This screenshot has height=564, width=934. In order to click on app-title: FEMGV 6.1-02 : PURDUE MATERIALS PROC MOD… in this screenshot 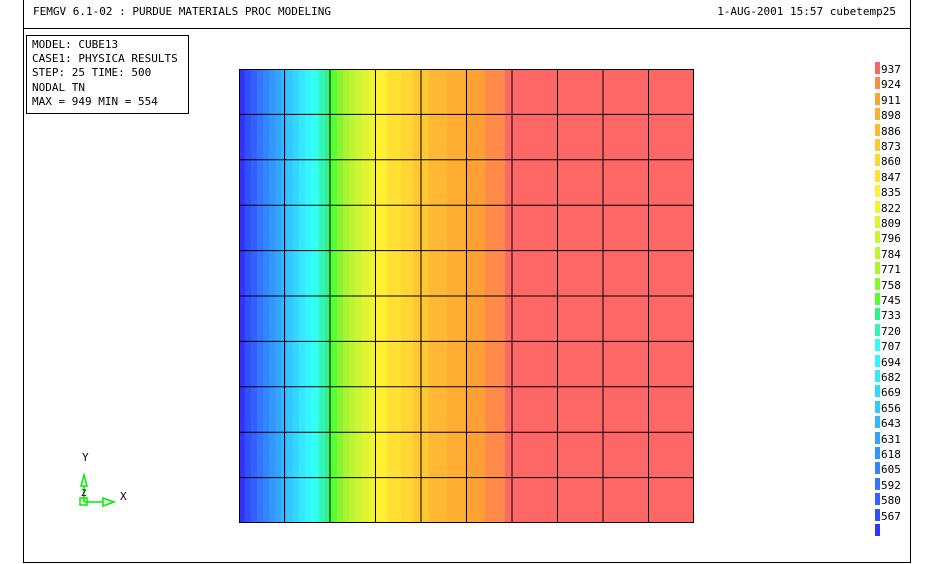, I will do `click(182, 11)`.